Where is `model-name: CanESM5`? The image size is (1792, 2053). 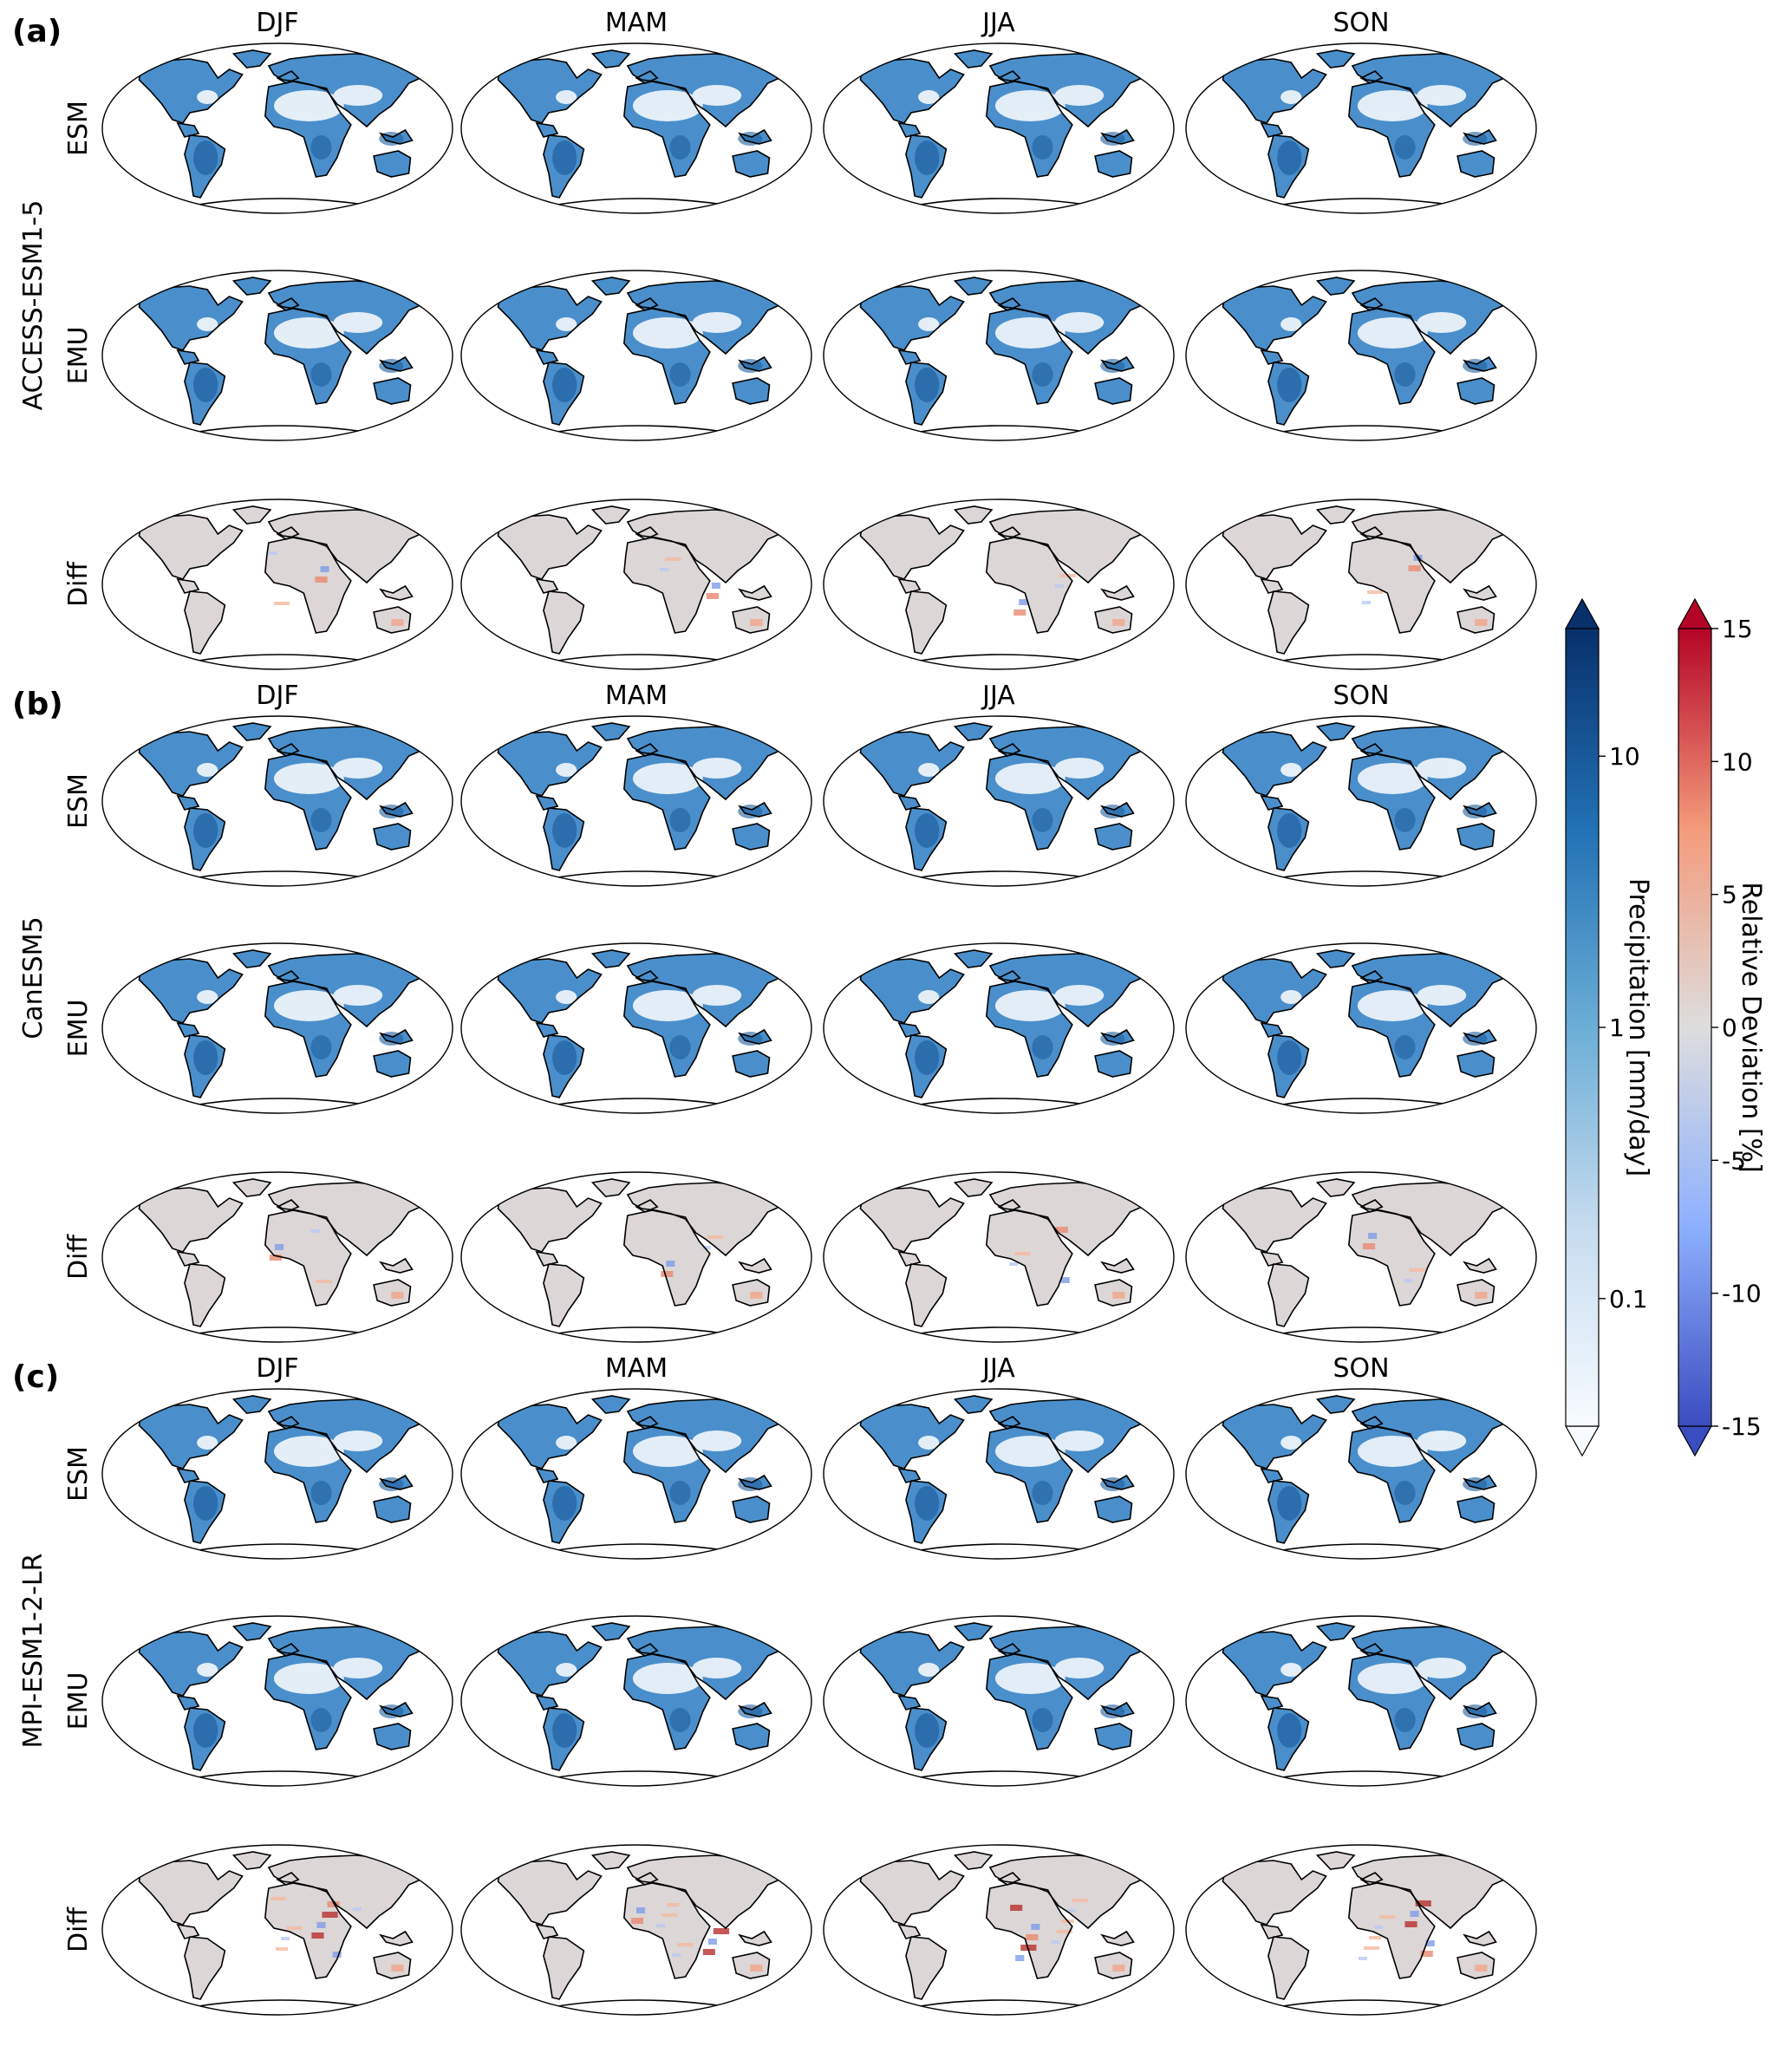 model-name: CanESM5 is located at coordinates (33, 977).